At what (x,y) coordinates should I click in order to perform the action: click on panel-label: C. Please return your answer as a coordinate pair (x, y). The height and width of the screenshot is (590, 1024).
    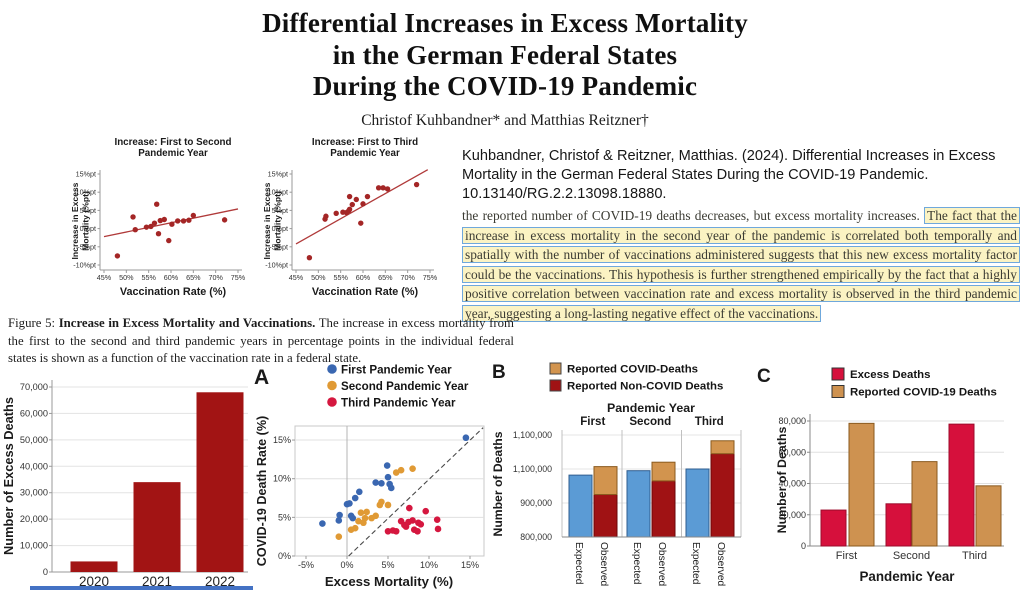
    Looking at the image, I should click on (764, 376).